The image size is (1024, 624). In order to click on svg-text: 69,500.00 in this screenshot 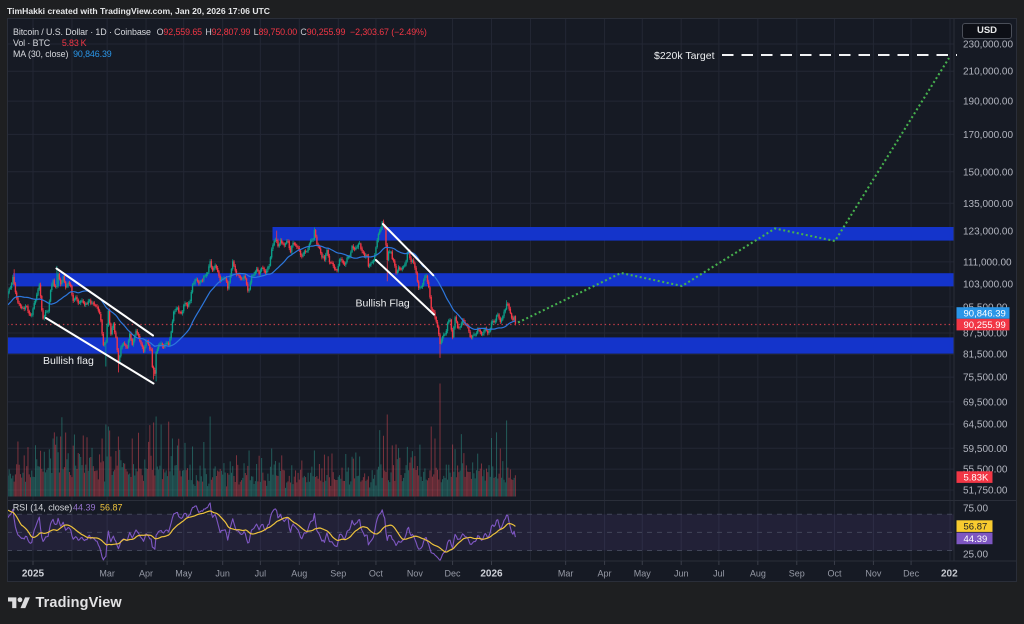, I will do `click(985, 402)`.